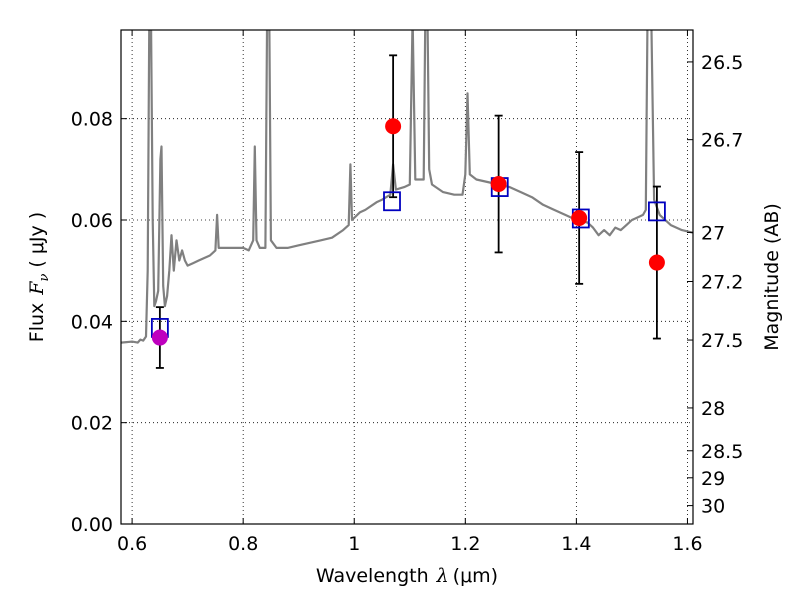 The height and width of the screenshot is (600, 800). Describe the element at coordinates (92, 322) in the screenshot. I see `y-tick-label: 0.04` at that location.